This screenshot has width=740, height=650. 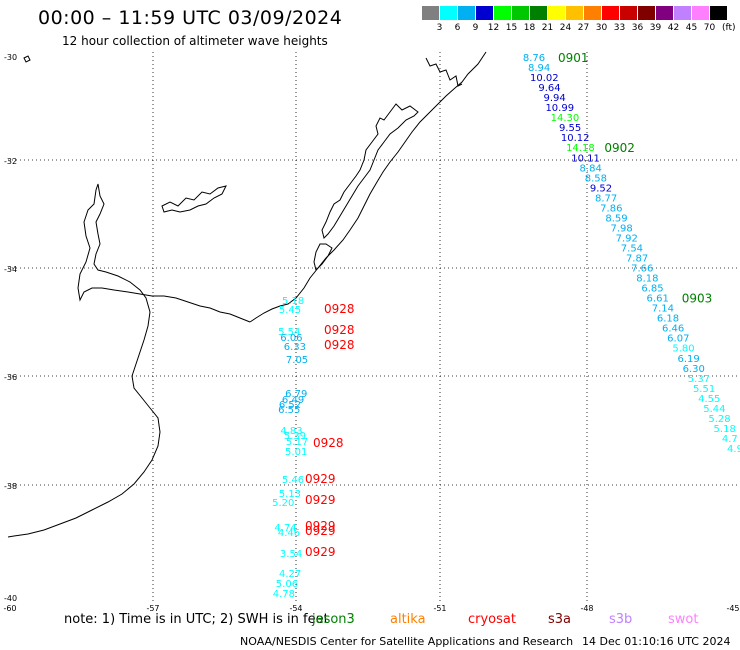 I want to click on legend-label: 18, so click(x=529, y=28).